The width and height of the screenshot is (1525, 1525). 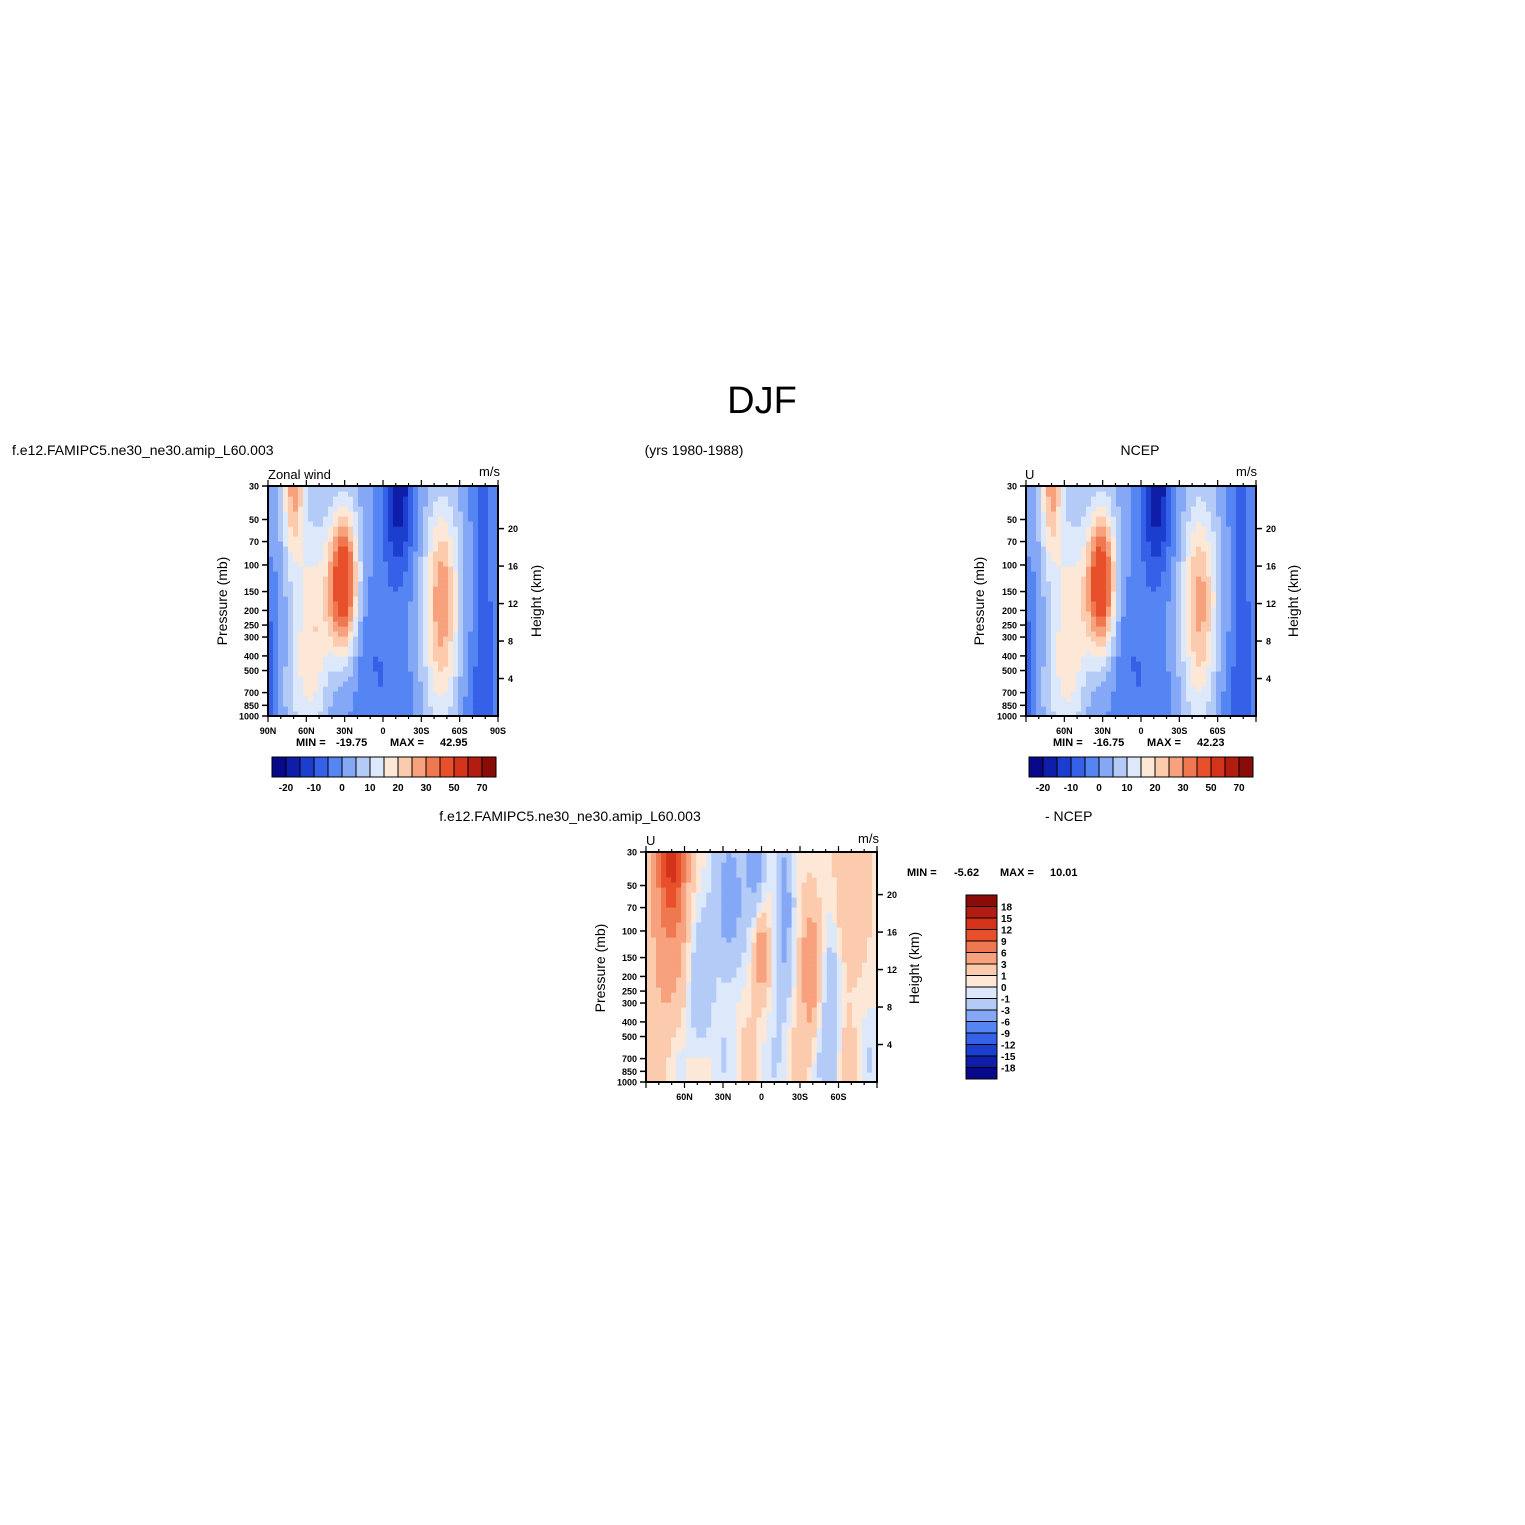 What do you see at coordinates (342, 788) in the screenshot?
I see `model-colorbar-label: 0` at bounding box center [342, 788].